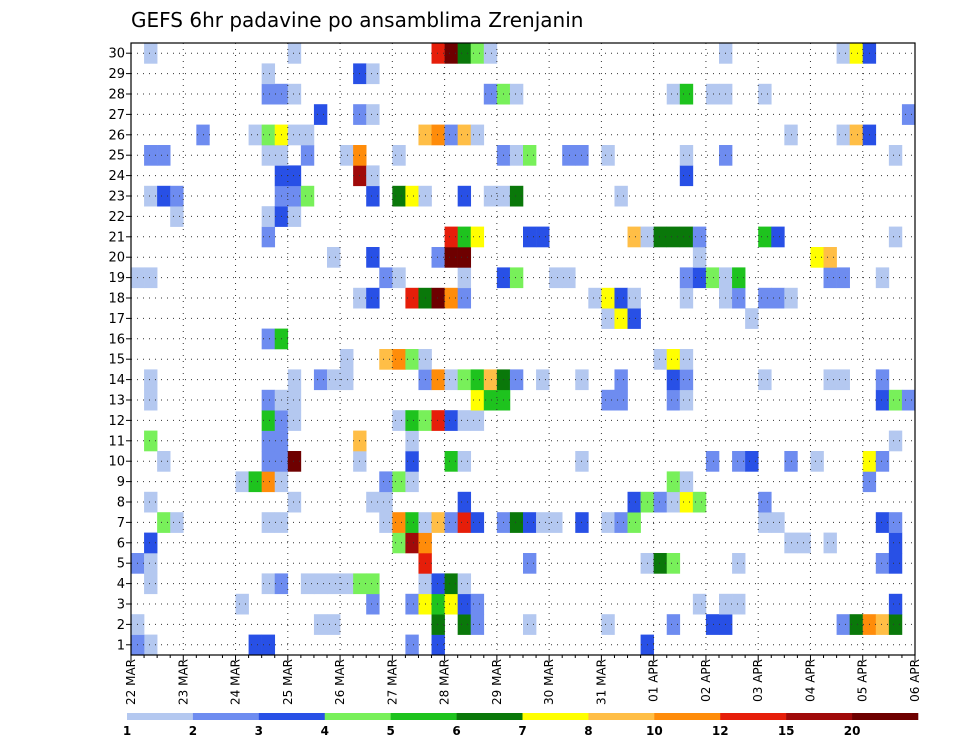  What do you see at coordinates (116, 380) in the screenshot?
I see `y-tick-label: 14` at bounding box center [116, 380].